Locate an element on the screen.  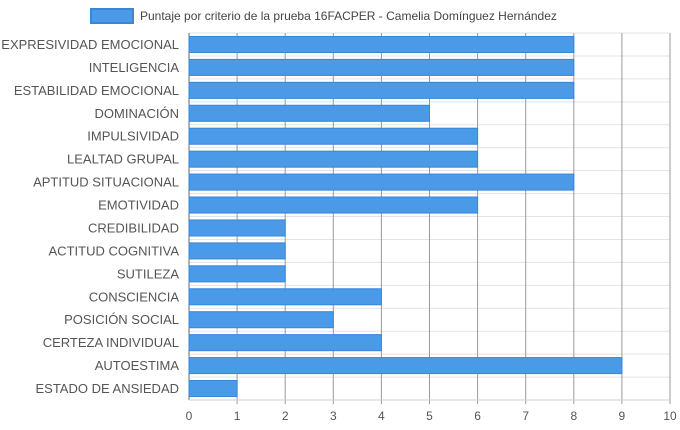
x-tick-label: 6 is located at coordinates (477, 416).